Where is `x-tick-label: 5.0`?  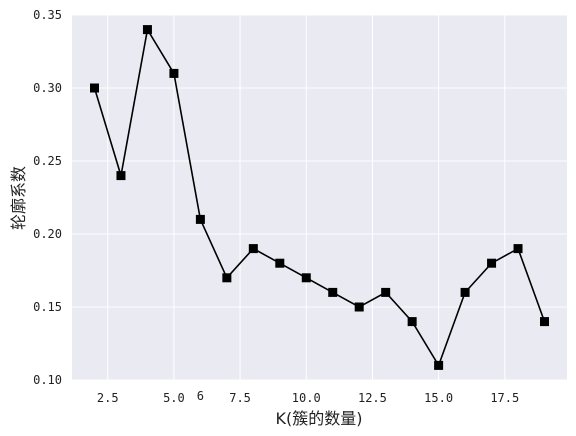 x-tick-label: 5.0 is located at coordinates (174, 398).